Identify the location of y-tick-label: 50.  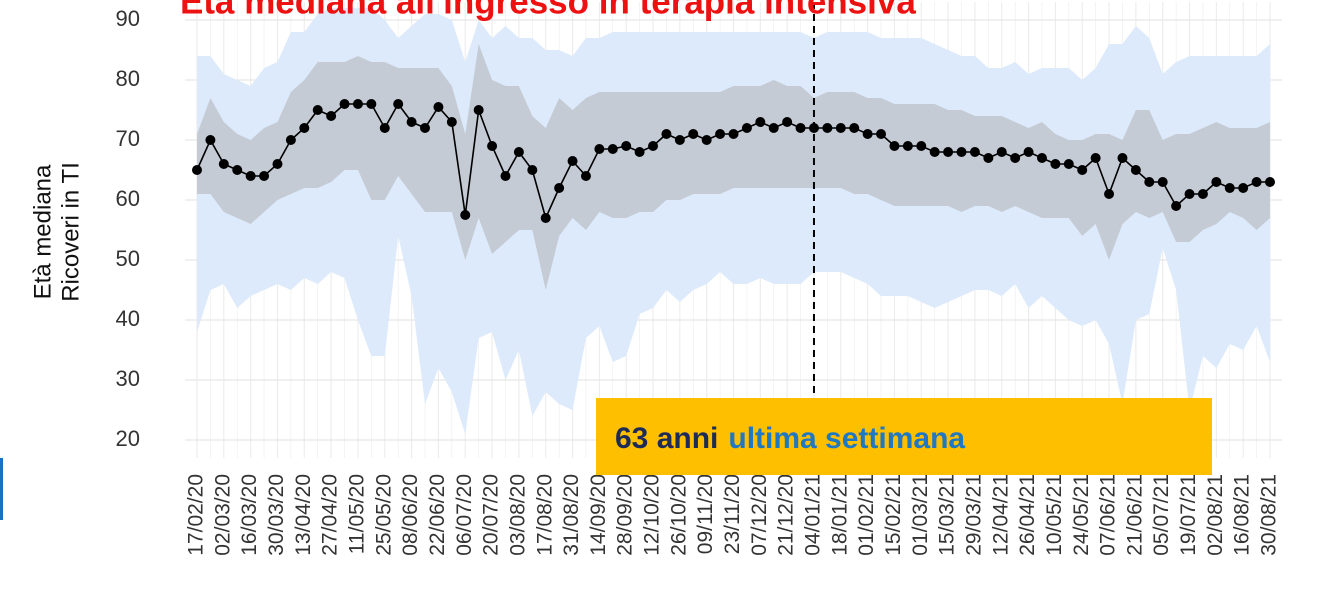
(128, 258).